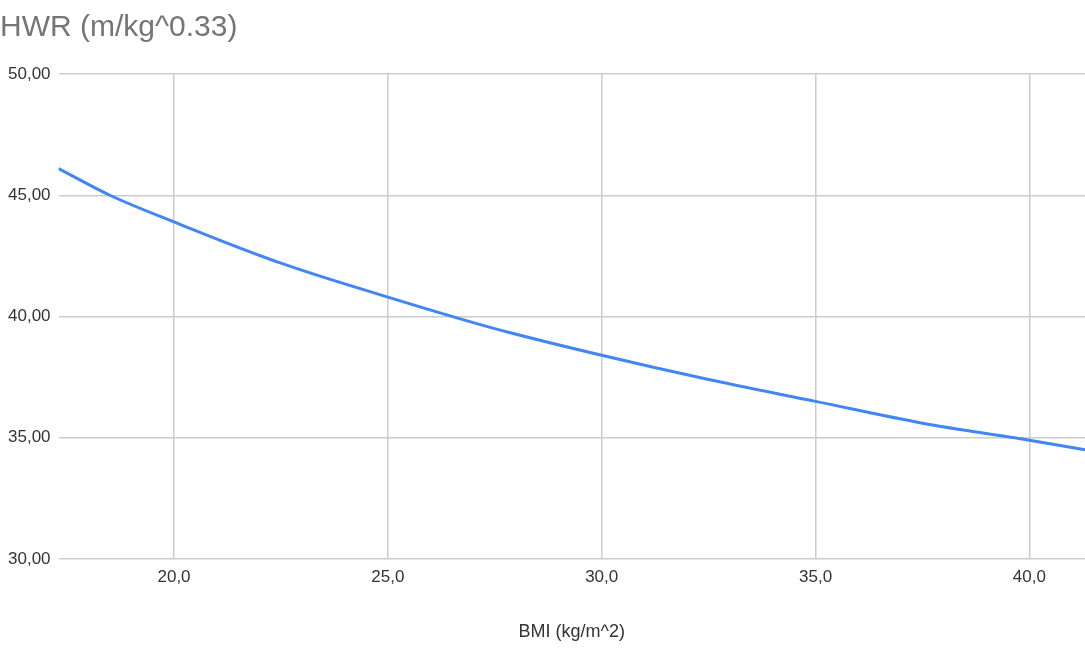  I want to click on y-tick-label: 50,00, so click(29, 73).